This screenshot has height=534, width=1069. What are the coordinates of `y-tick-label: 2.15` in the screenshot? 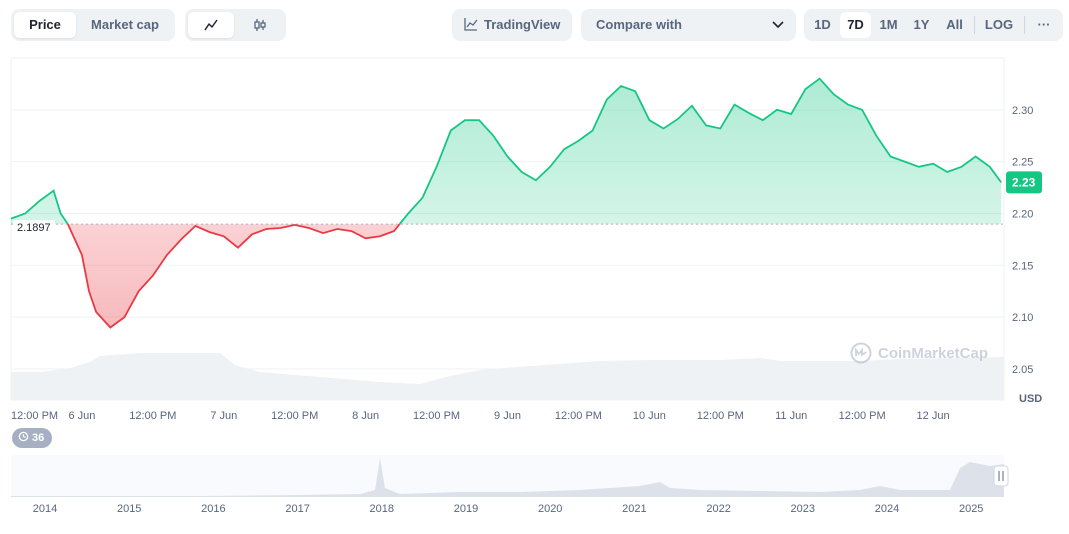 It's located at (1022, 266).